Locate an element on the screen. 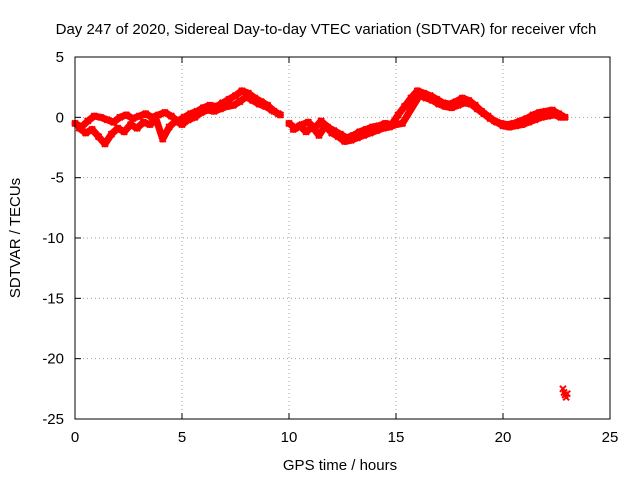 The image size is (640, 480). y-tick-label: -25 is located at coordinates (53, 419).